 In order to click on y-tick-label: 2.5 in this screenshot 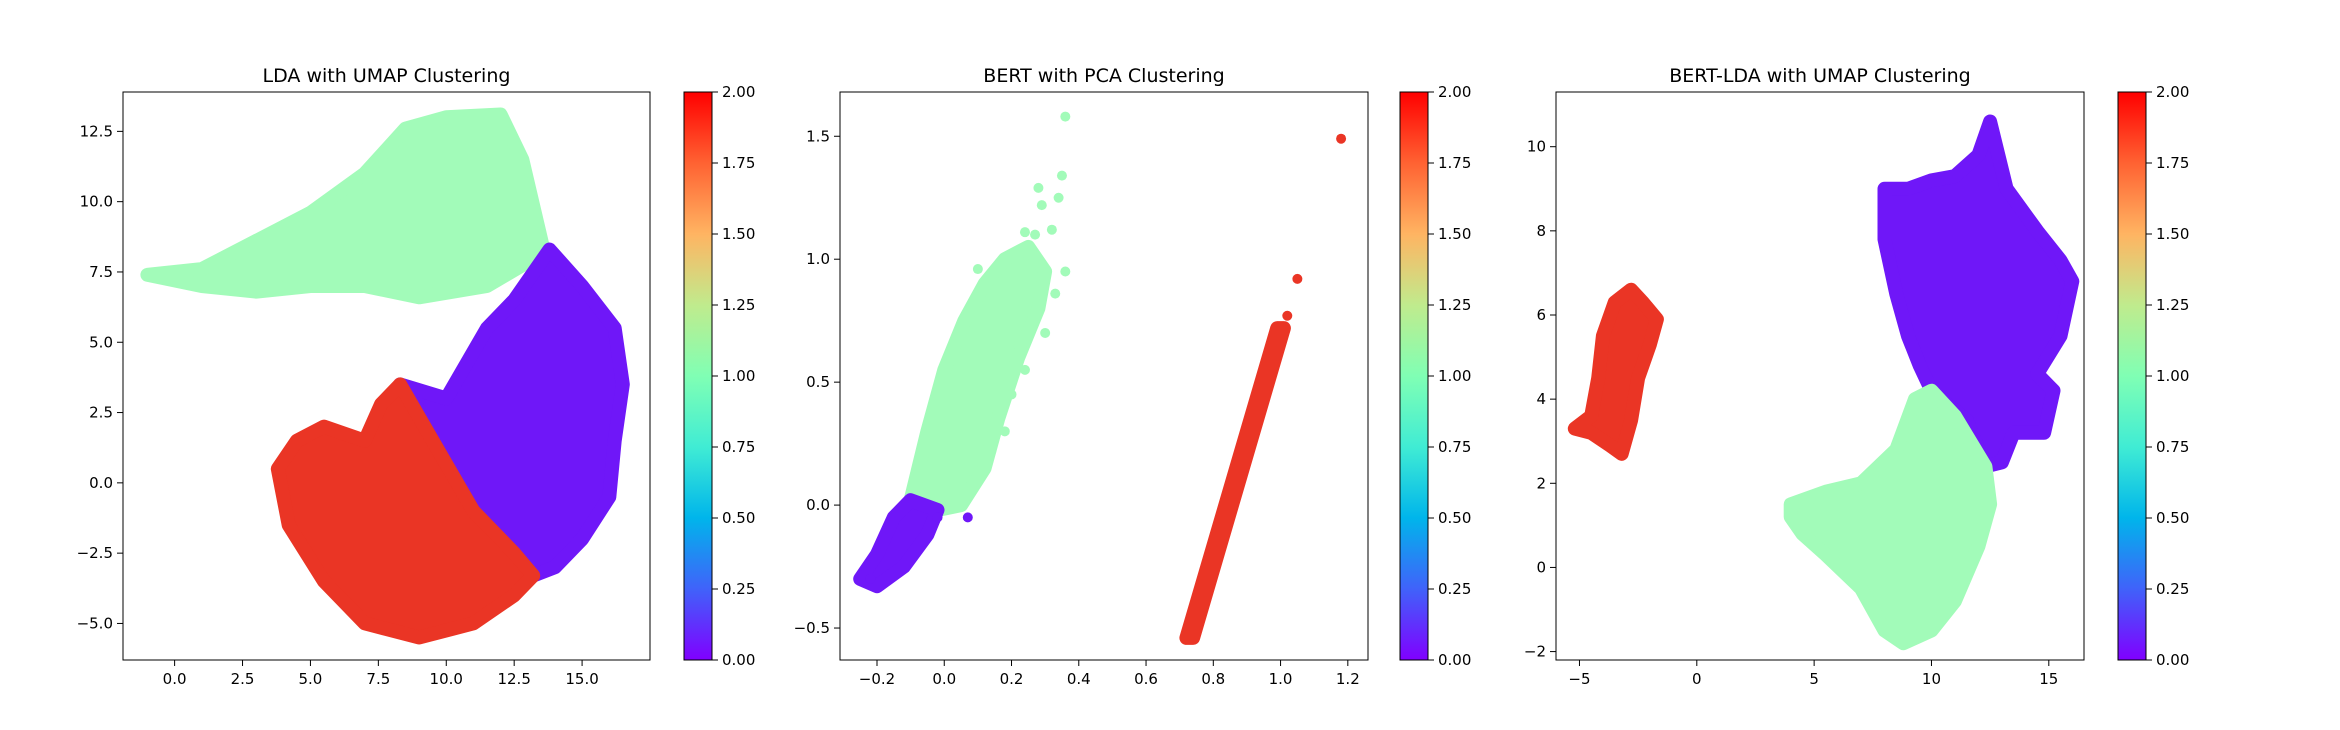, I will do `click(101, 413)`.